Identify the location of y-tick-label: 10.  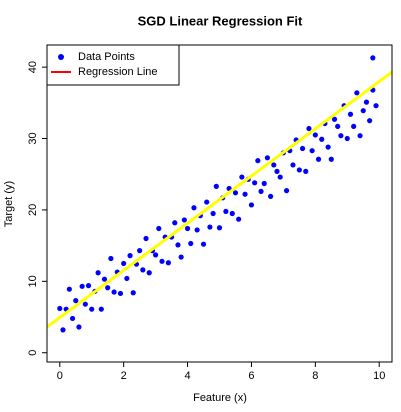
(33, 281).